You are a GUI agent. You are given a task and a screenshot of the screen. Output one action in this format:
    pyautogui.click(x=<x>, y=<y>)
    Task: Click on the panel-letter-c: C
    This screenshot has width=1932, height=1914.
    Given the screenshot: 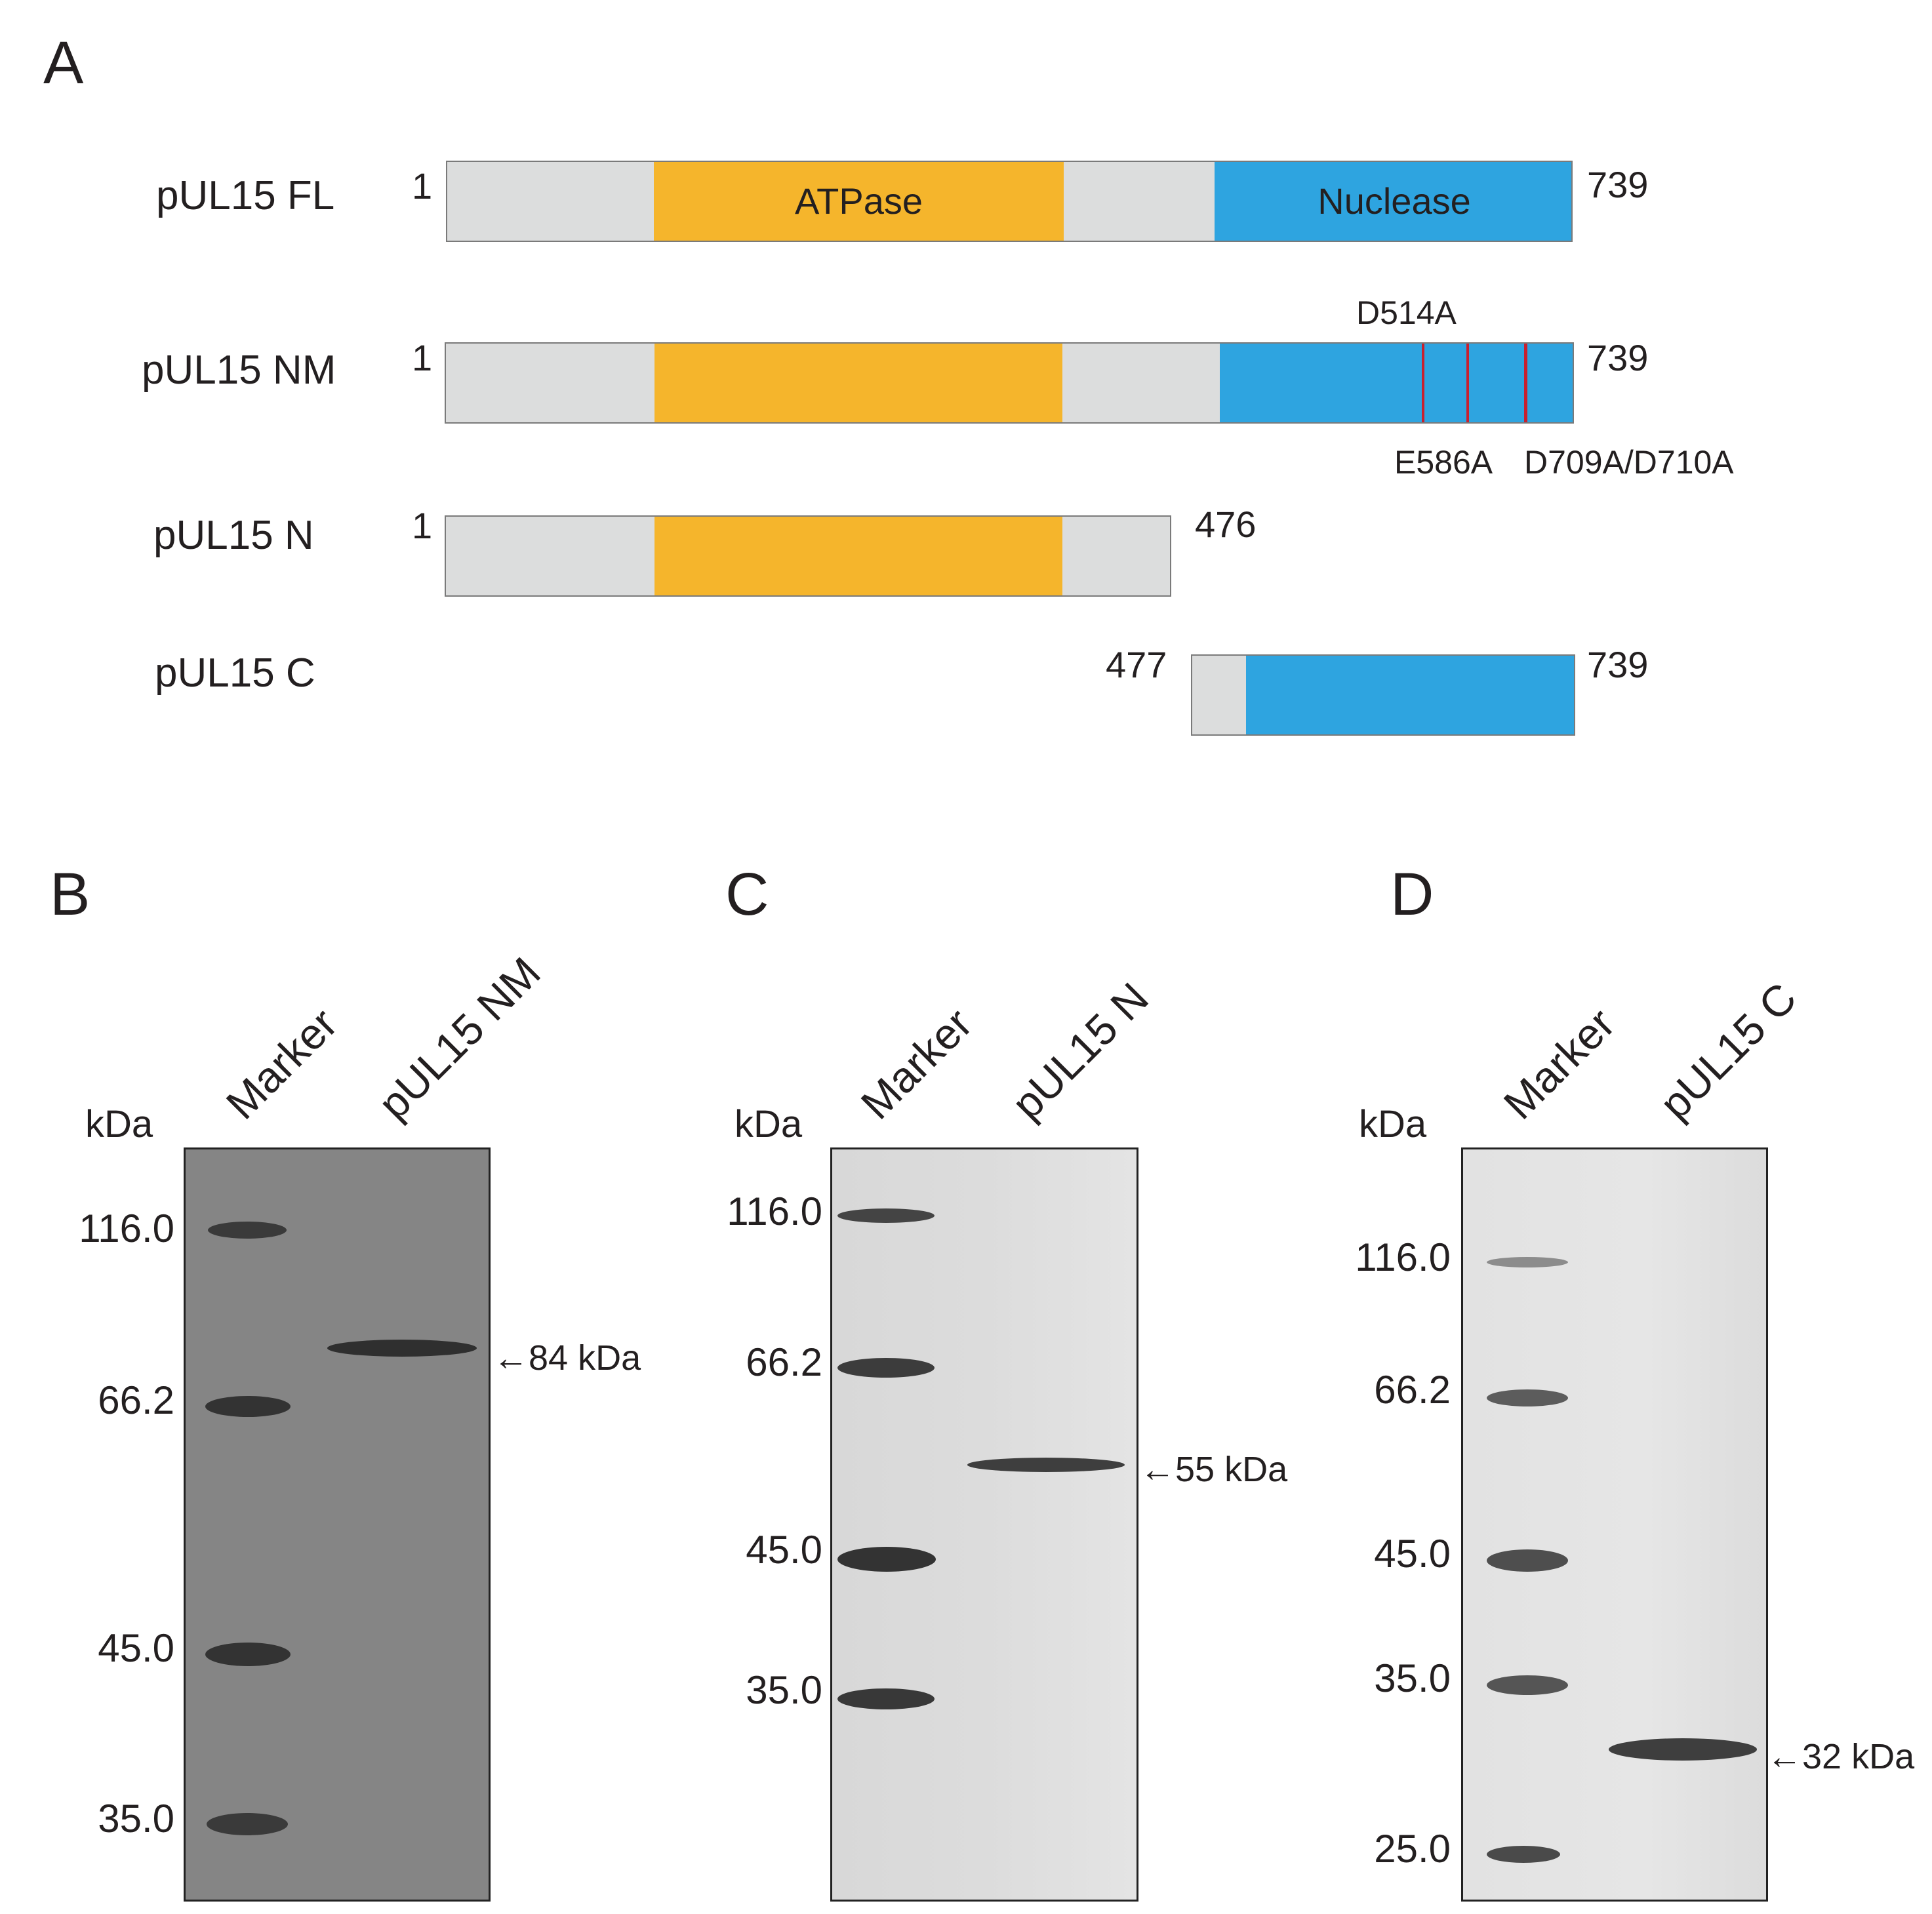 What is the action you would take?
    pyautogui.click(x=747, y=894)
    